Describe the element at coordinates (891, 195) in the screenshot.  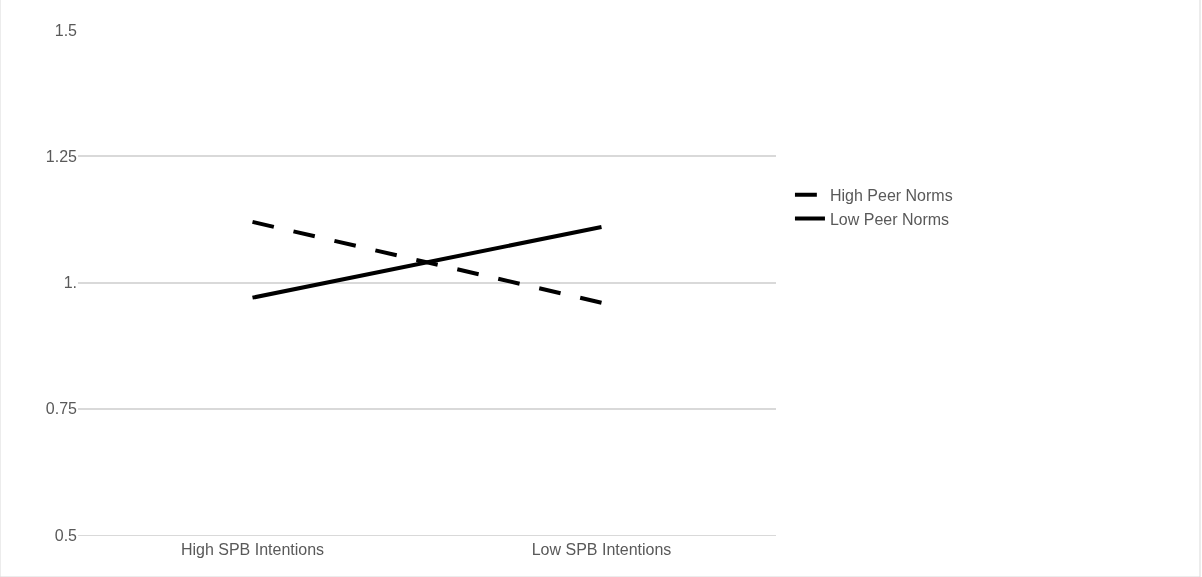
I see `legend-label: High Peer Norms` at that location.